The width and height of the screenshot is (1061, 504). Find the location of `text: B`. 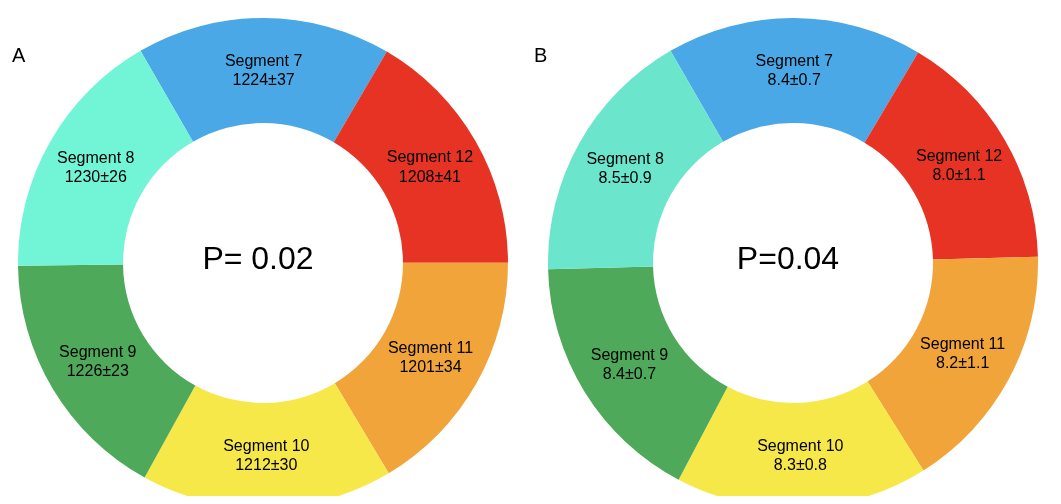

text: B is located at coordinates (541, 55).